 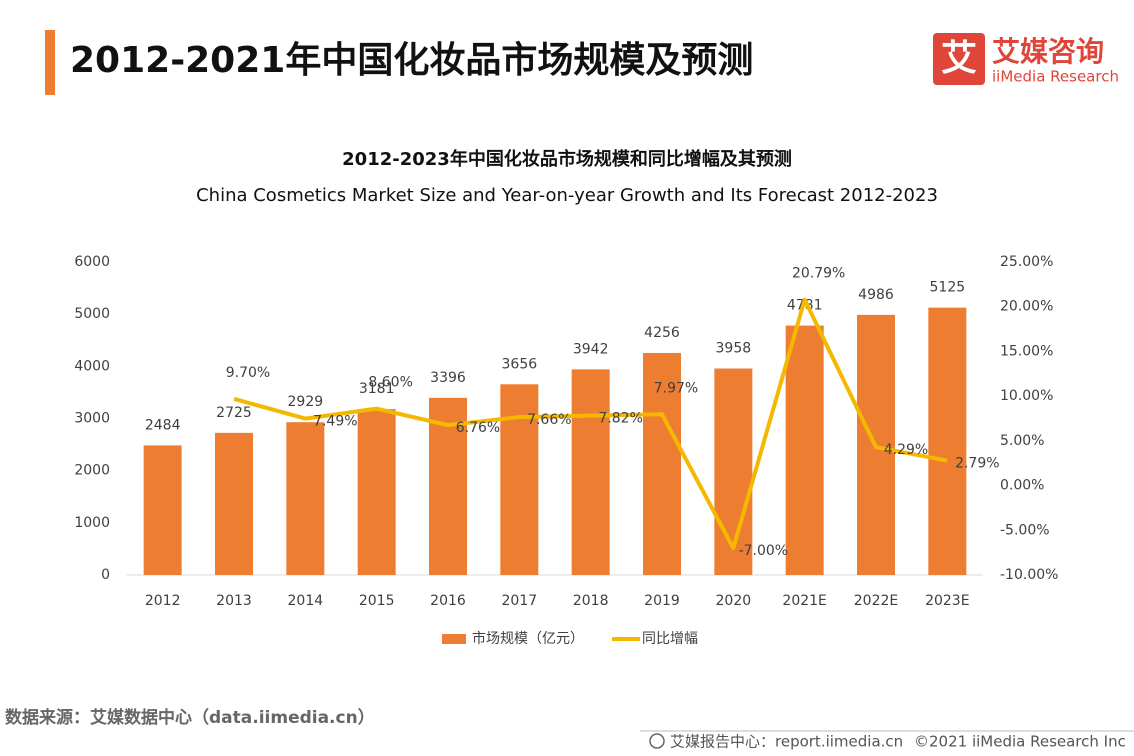 I want to click on line-value-label: -7.00%, so click(x=764, y=551).